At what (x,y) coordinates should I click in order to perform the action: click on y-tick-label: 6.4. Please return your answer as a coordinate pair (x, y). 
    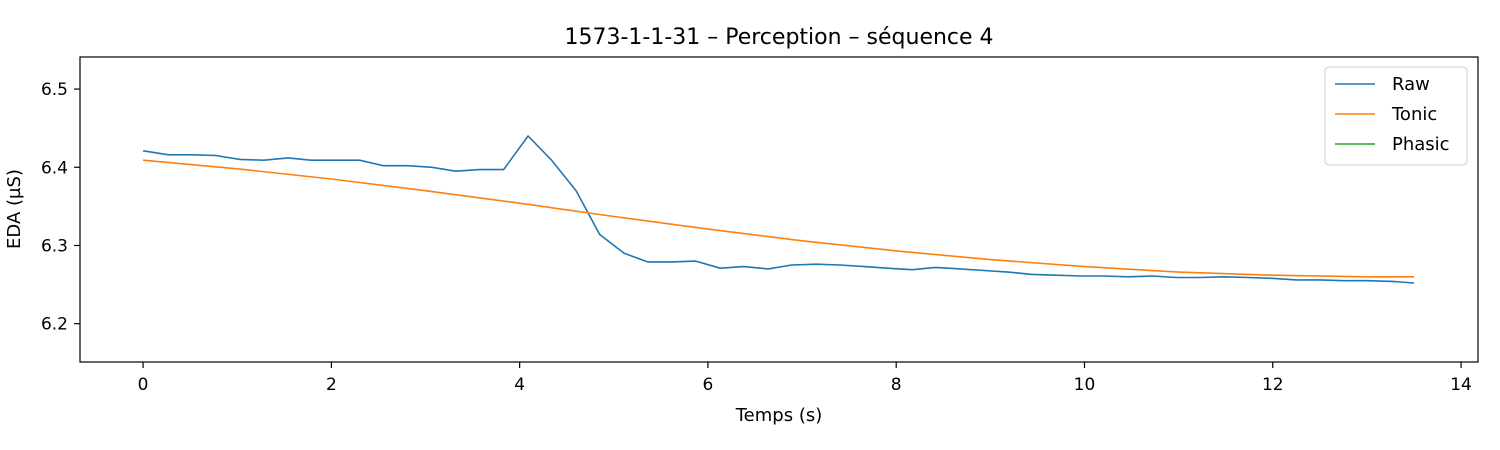
    Looking at the image, I should click on (54, 168).